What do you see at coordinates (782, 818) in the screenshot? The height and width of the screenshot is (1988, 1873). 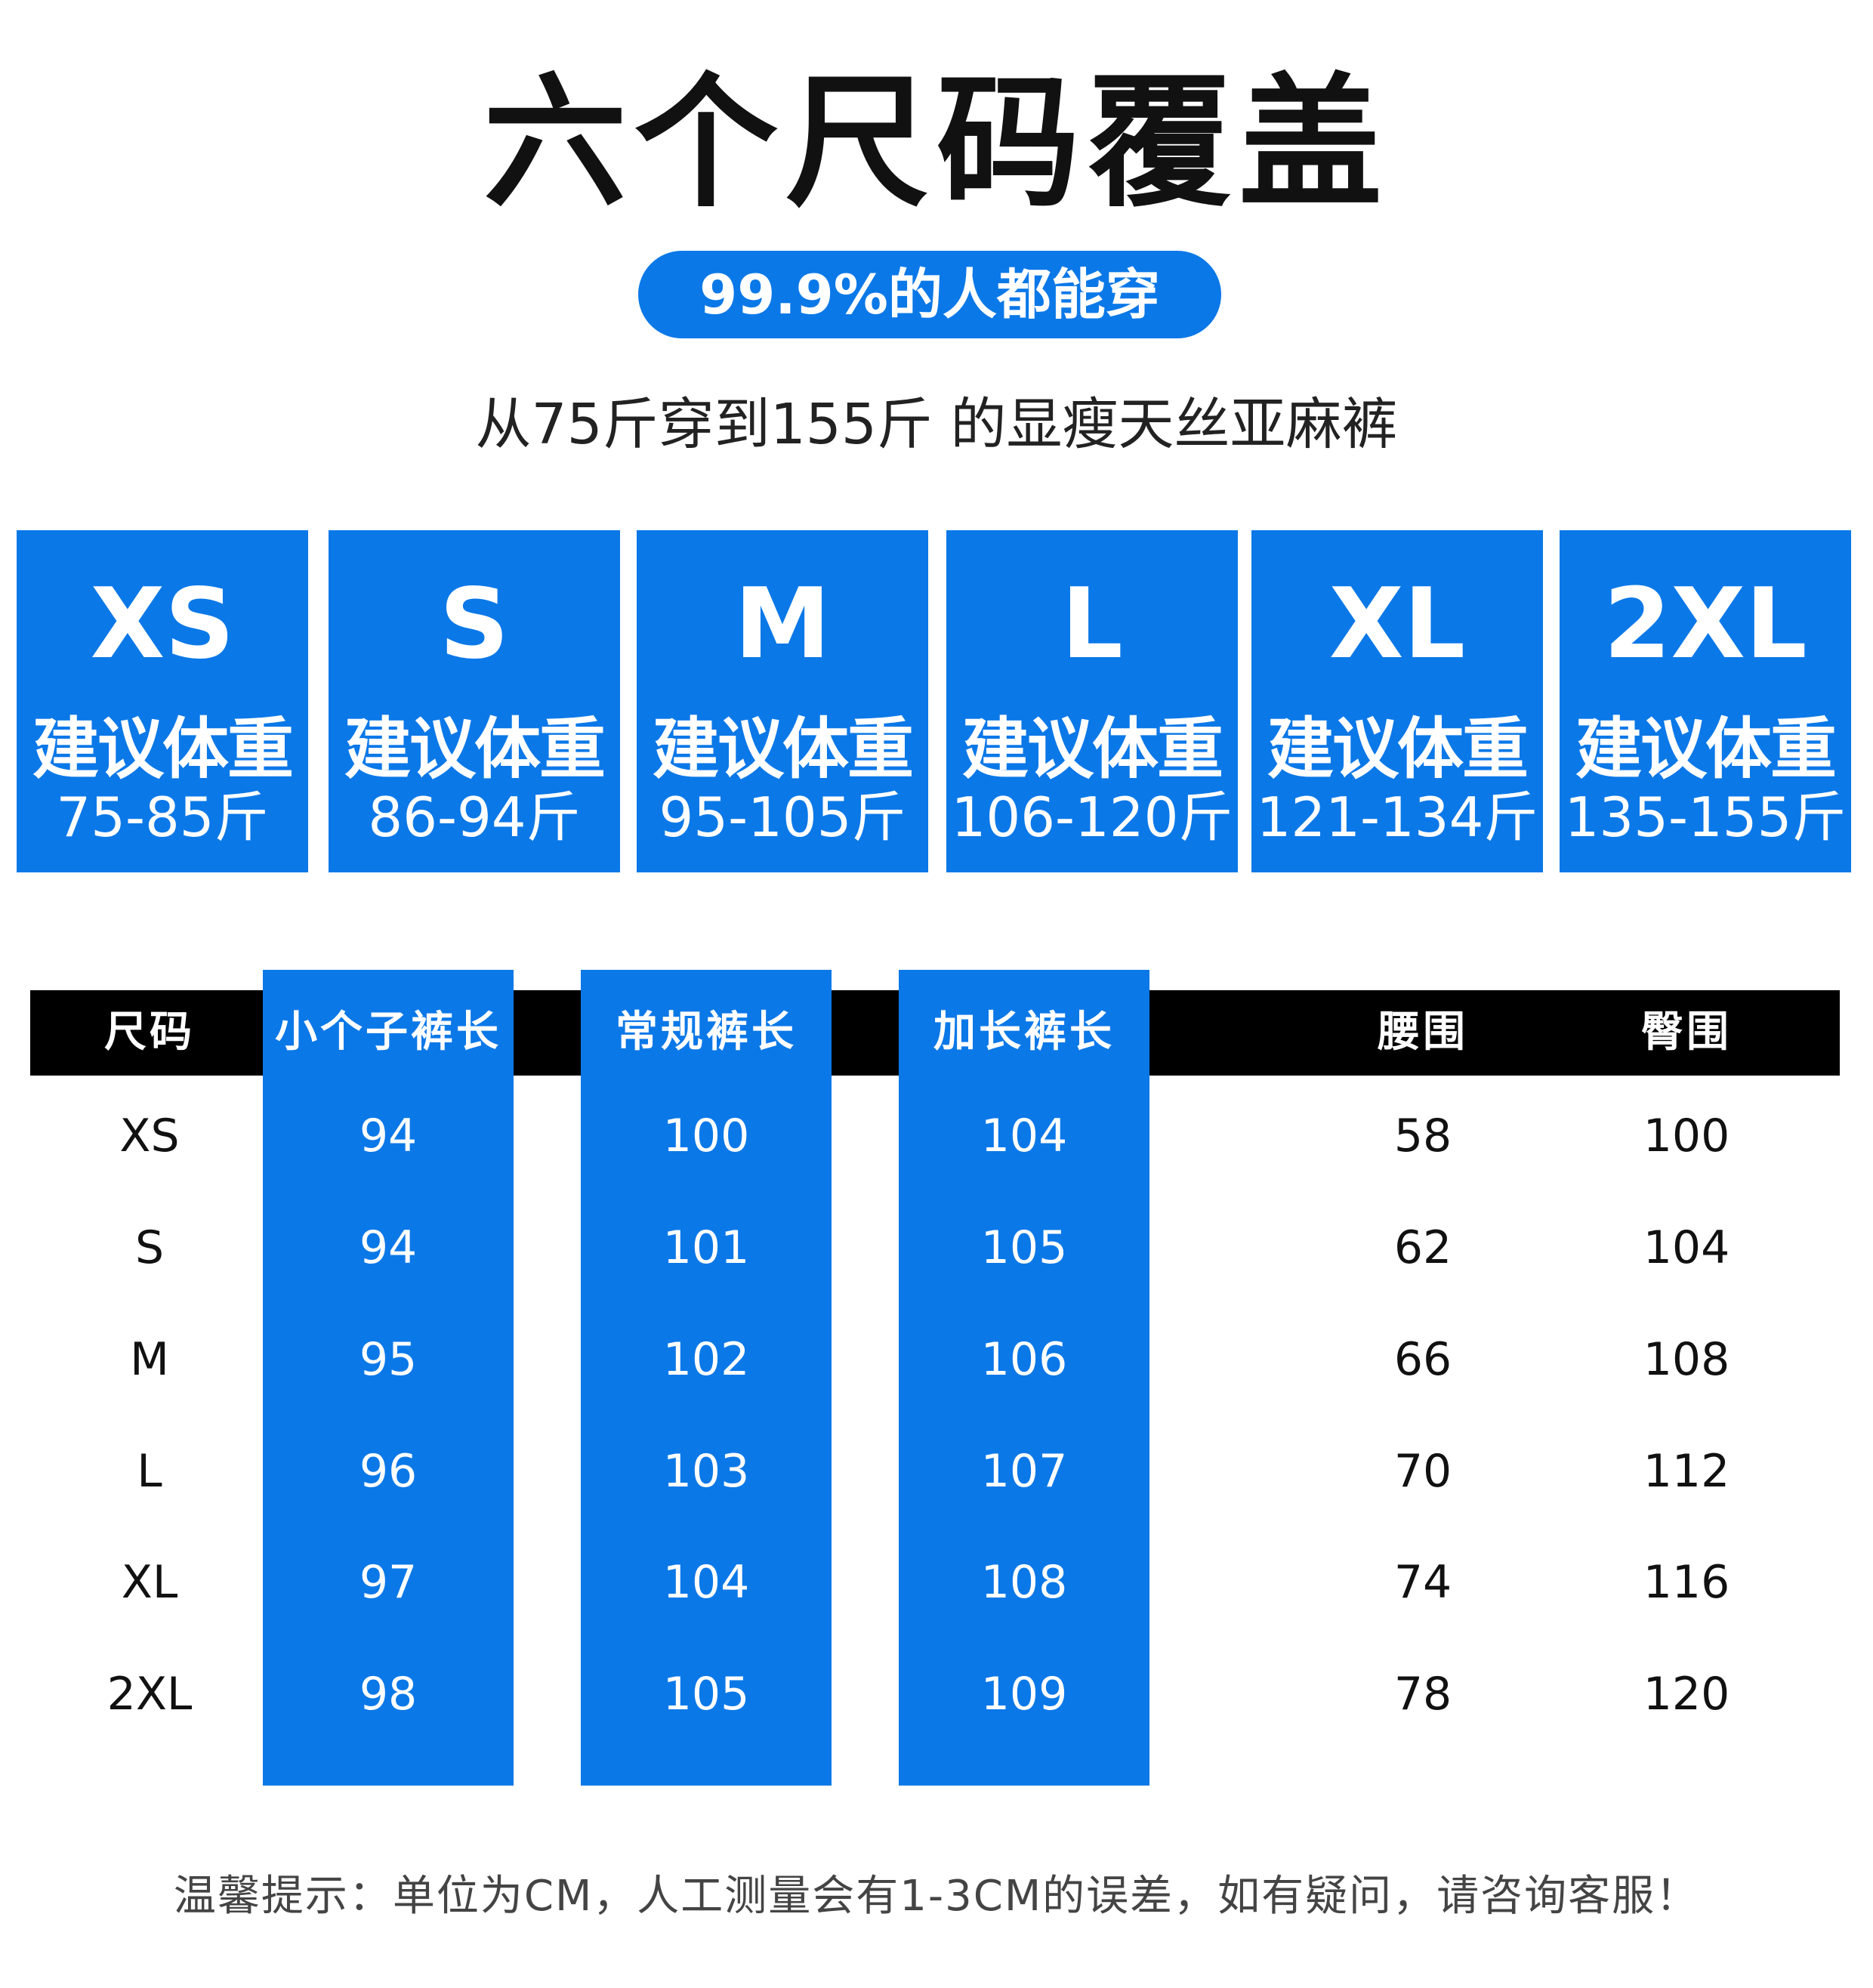 I see `weight-range: 95-105斤` at bounding box center [782, 818].